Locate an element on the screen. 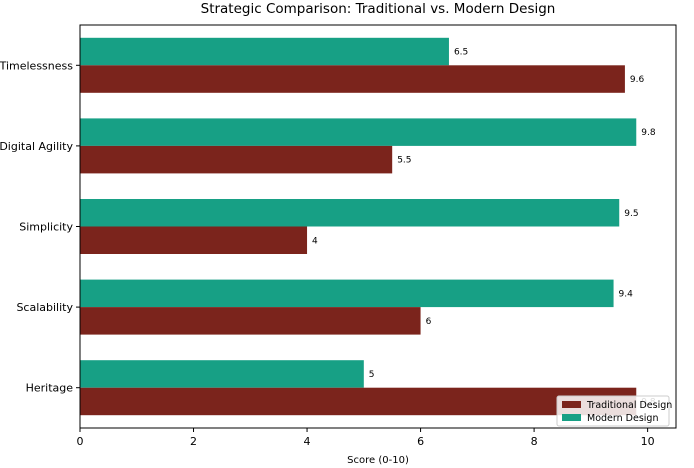 Image resolution: width=694 pixels, height=468 pixels. bar-traditional-scalability is located at coordinates (250, 321).